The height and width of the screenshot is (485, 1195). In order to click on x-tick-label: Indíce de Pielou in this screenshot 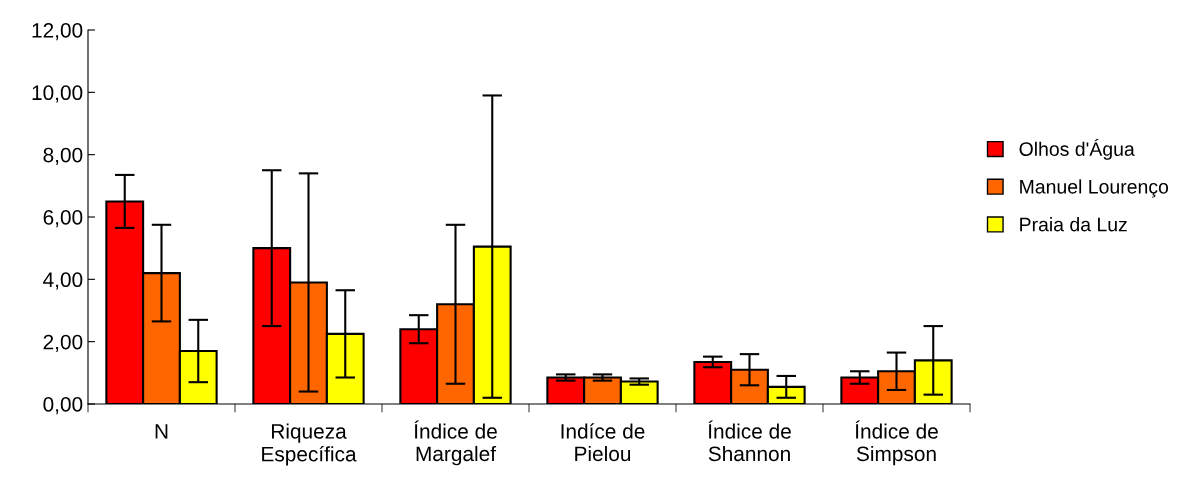, I will do `click(603, 442)`.